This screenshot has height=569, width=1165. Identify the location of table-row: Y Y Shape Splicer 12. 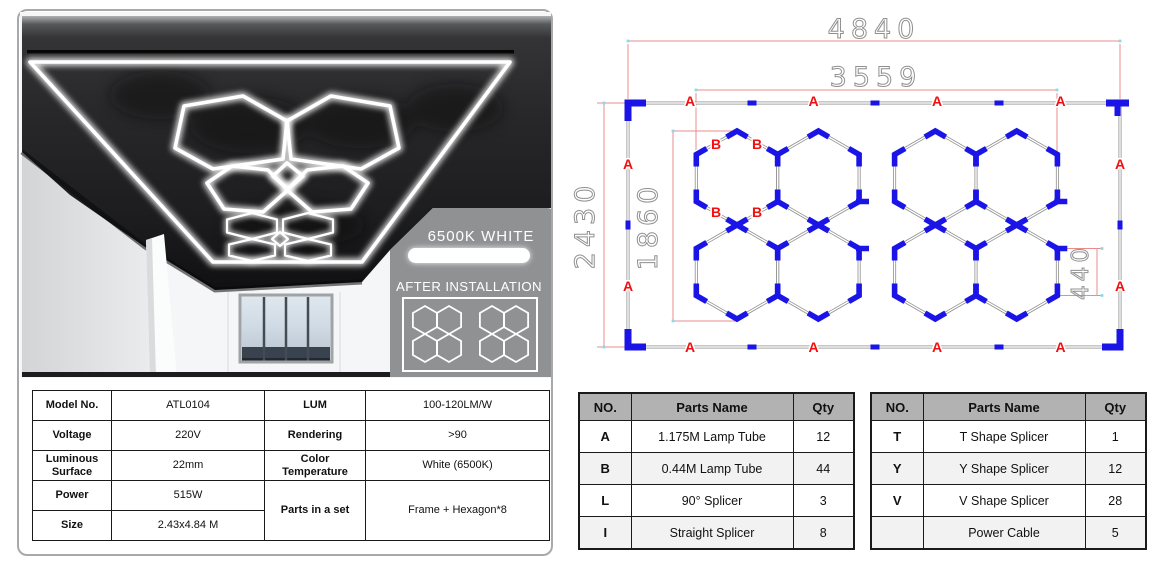
(1008, 468).